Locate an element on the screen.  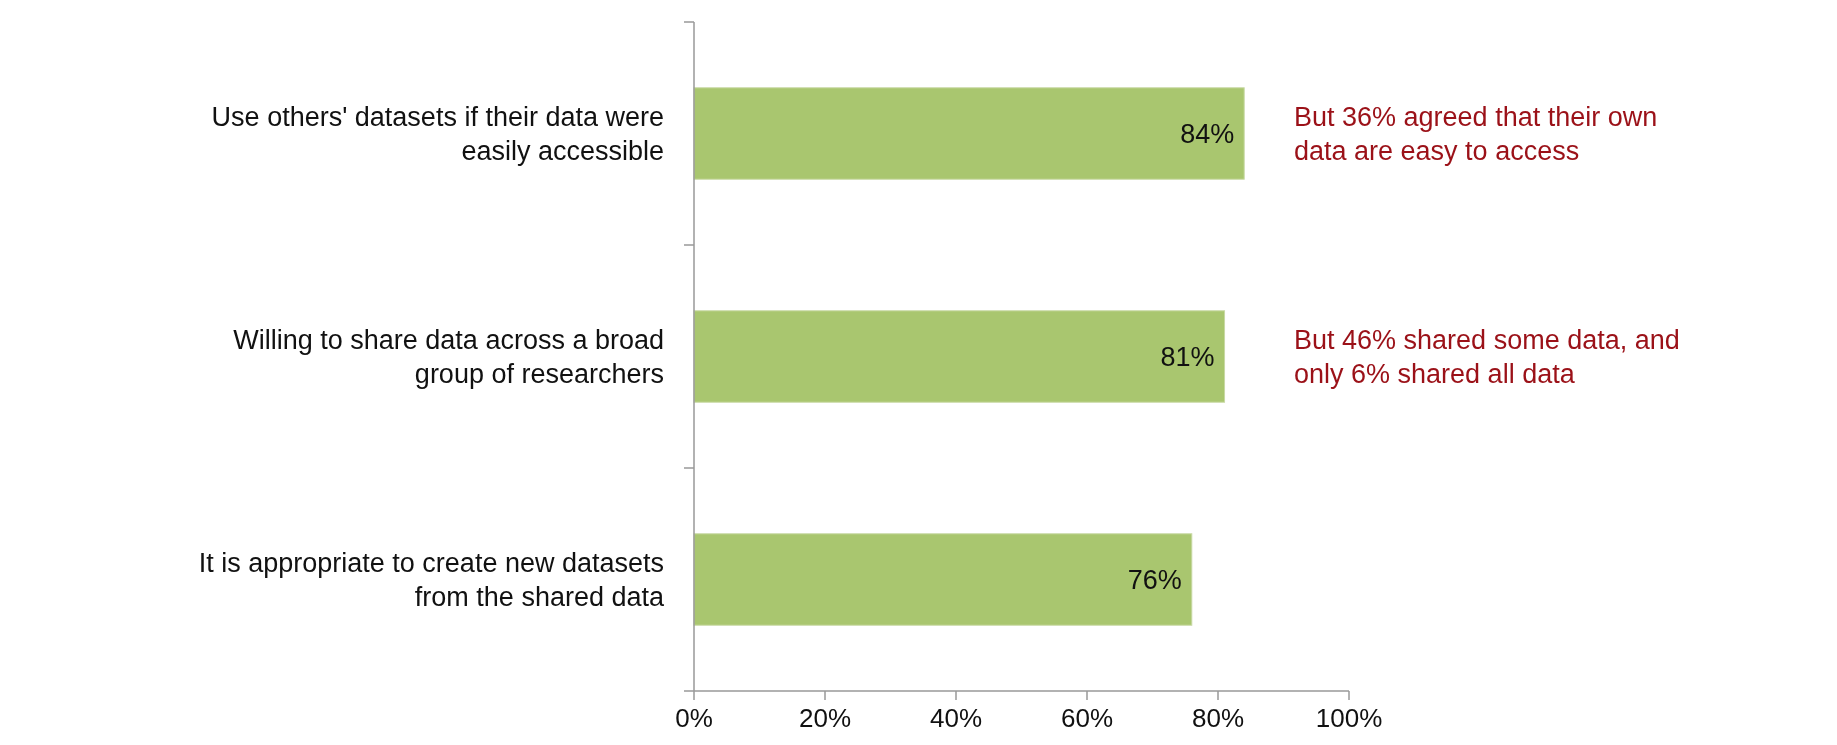
x-tick-label: 40% is located at coordinates (956, 718).